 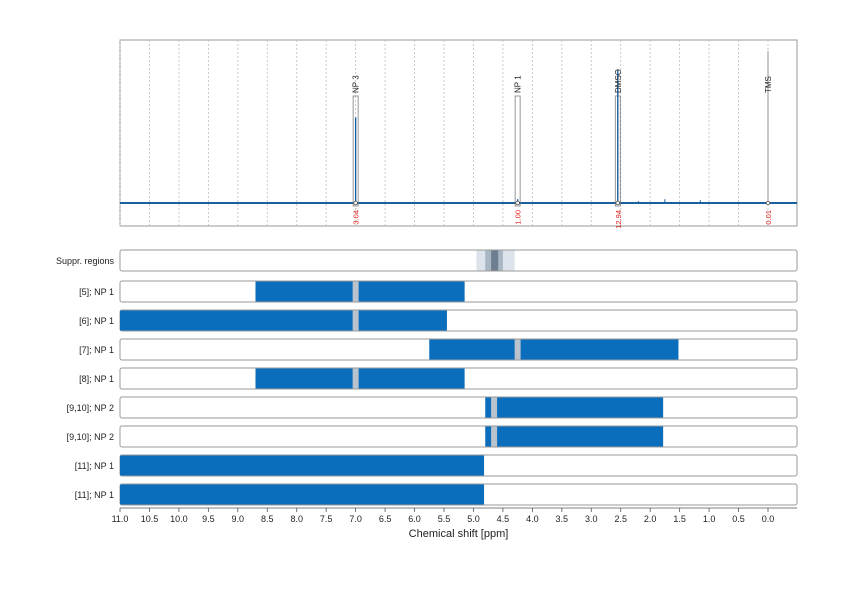 What do you see at coordinates (96, 292) in the screenshot?
I see `range-row-label: [5]; NP 1` at bounding box center [96, 292].